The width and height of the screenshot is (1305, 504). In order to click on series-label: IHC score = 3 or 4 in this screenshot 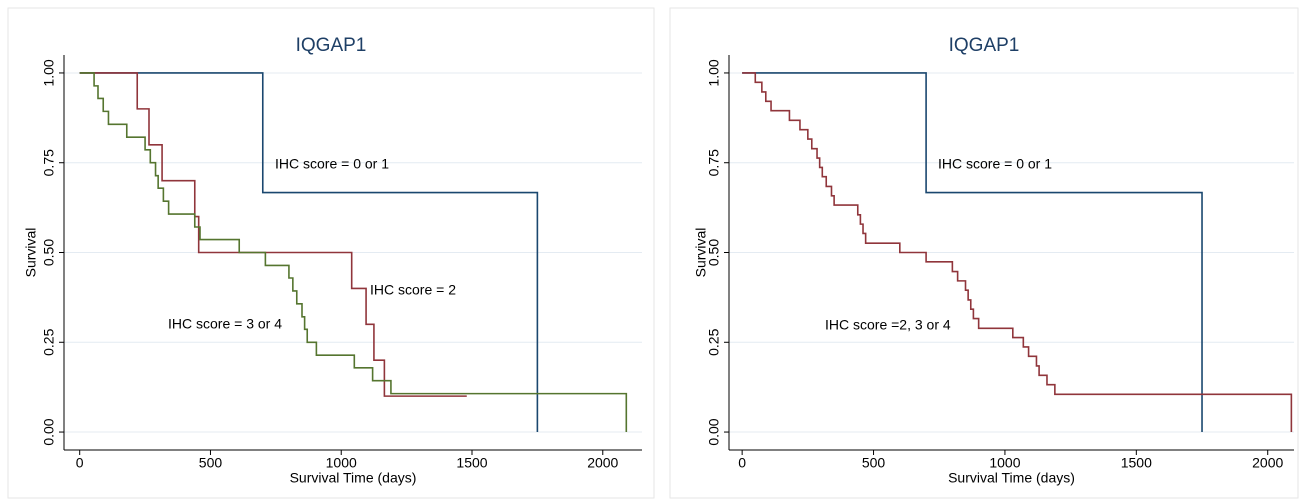, I will do `click(225, 324)`.